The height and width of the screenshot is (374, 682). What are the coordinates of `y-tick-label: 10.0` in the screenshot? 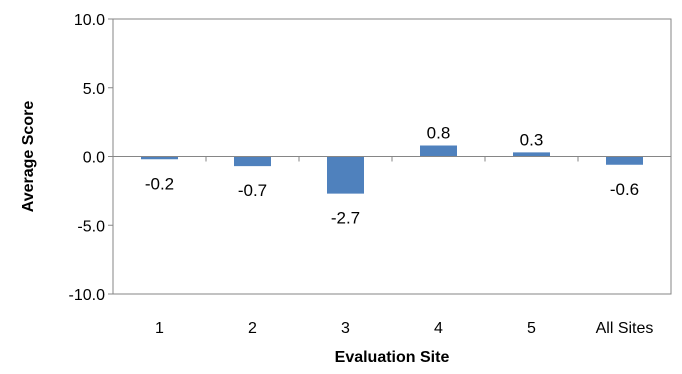 It's located at (89, 20).